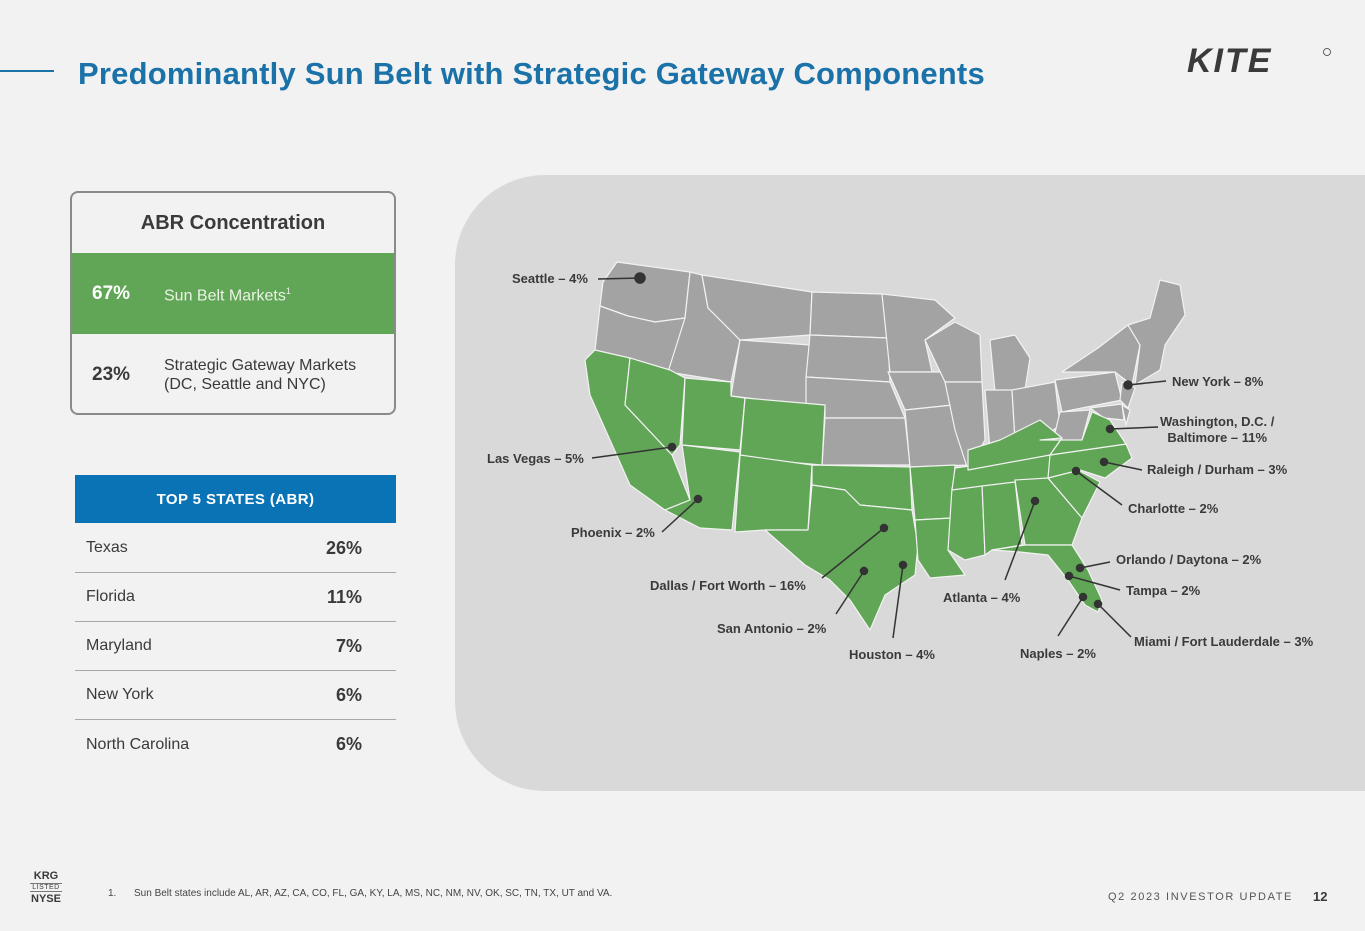  I want to click on market-label-raleigh: Raleigh / Durham – 3%, so click(1217, 469).